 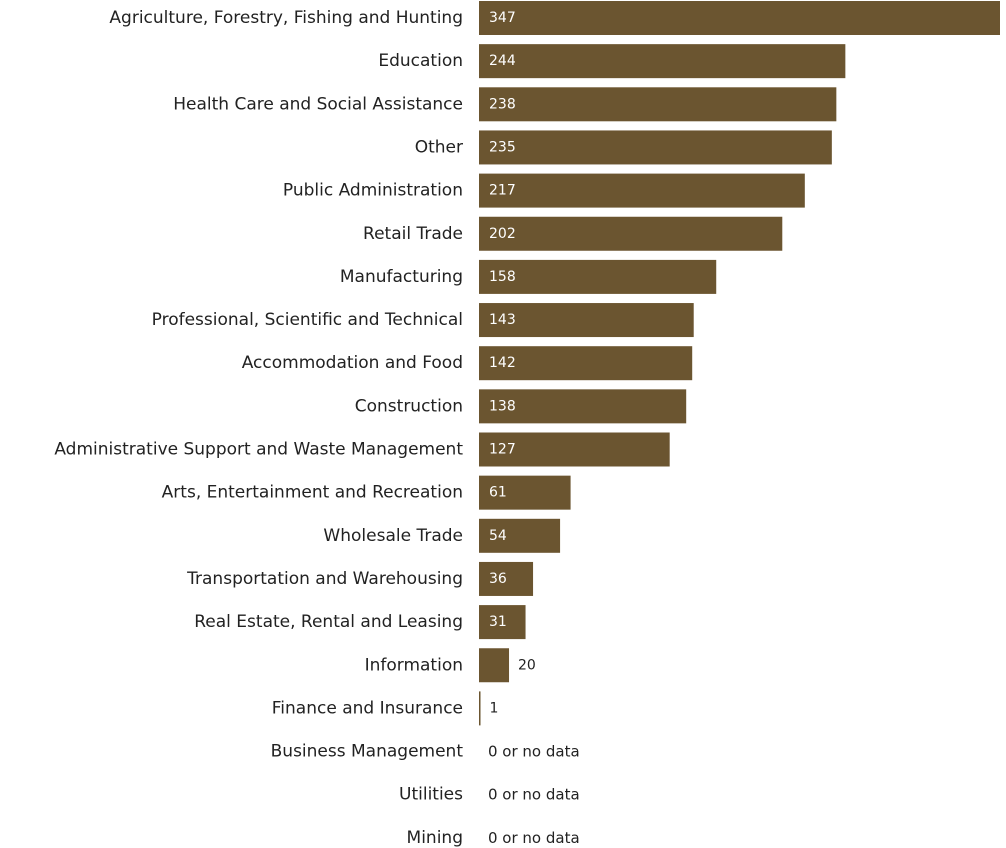 What do you see at coordinates (409, 406) in the screenshot?
I see `category-label: Construction` at bounding box center [409, 406].